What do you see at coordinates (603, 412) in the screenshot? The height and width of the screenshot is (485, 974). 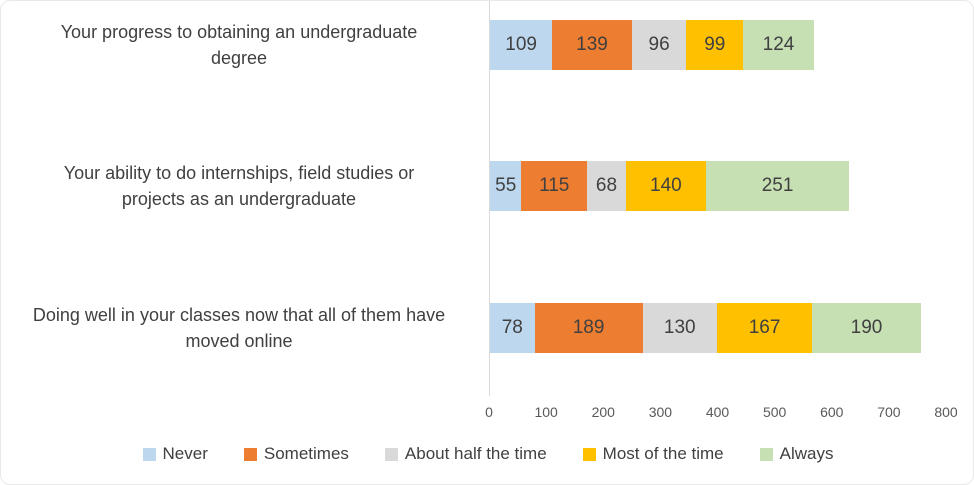 I see `x-tick-label-200: 200` at bounding box center [603, 412].